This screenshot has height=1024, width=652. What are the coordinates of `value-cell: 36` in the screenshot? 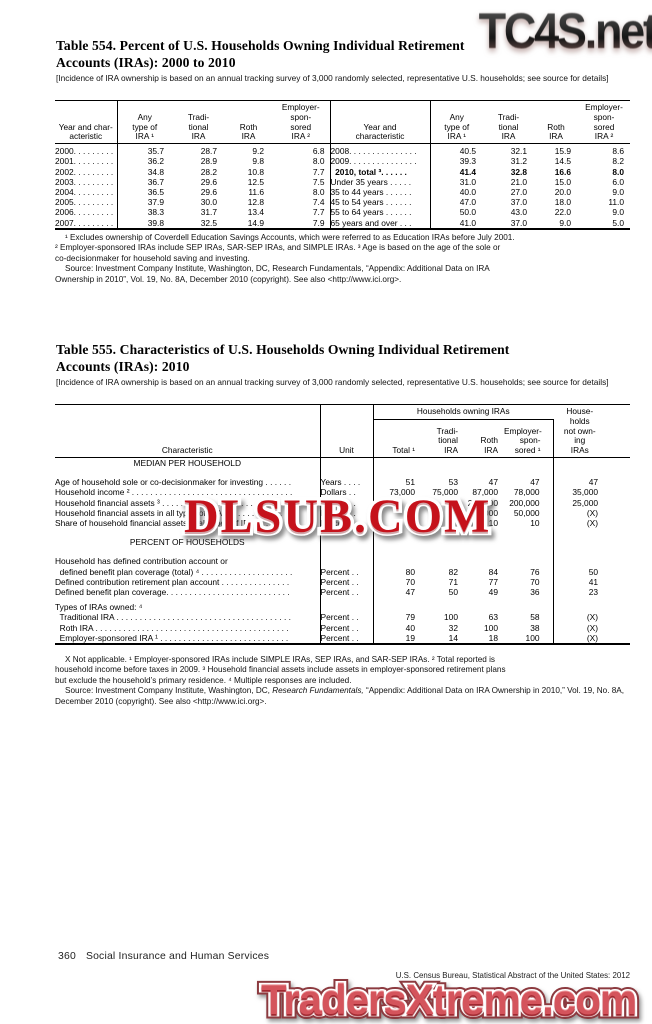 It's located at (528, 592).